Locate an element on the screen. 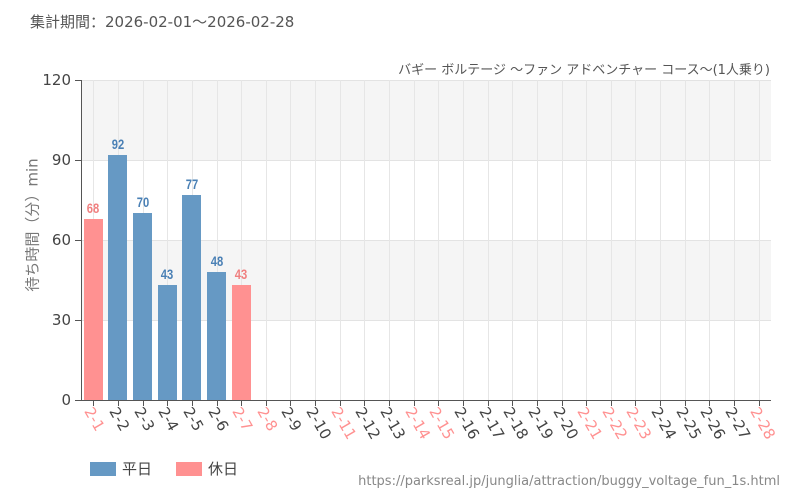 The width and height of the screenshot is (800, 500). legend-label: 休日 is located at coordinates (223, 469).